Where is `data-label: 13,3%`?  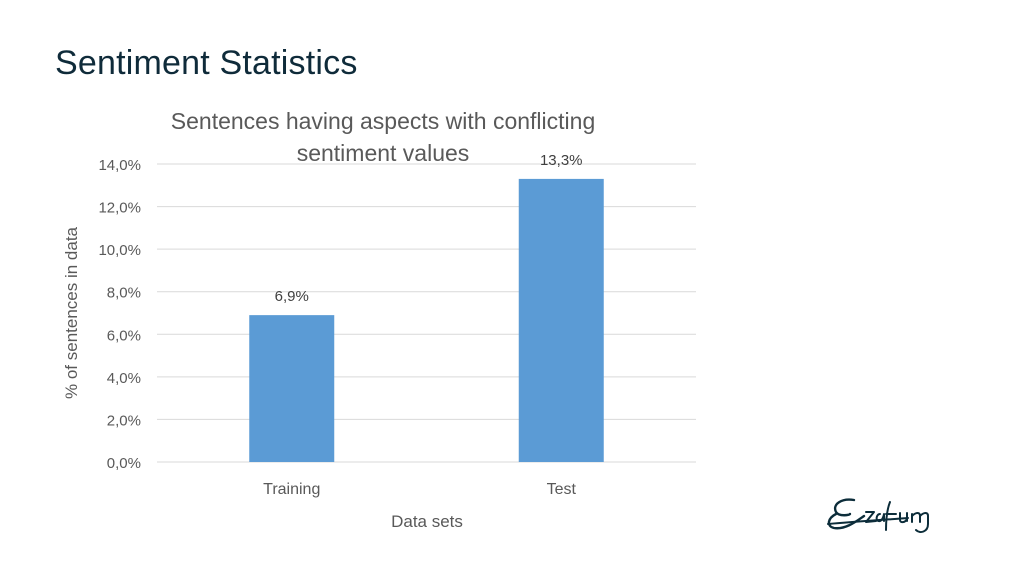 data-label: 13,3% is located at coordinates (561, 160).